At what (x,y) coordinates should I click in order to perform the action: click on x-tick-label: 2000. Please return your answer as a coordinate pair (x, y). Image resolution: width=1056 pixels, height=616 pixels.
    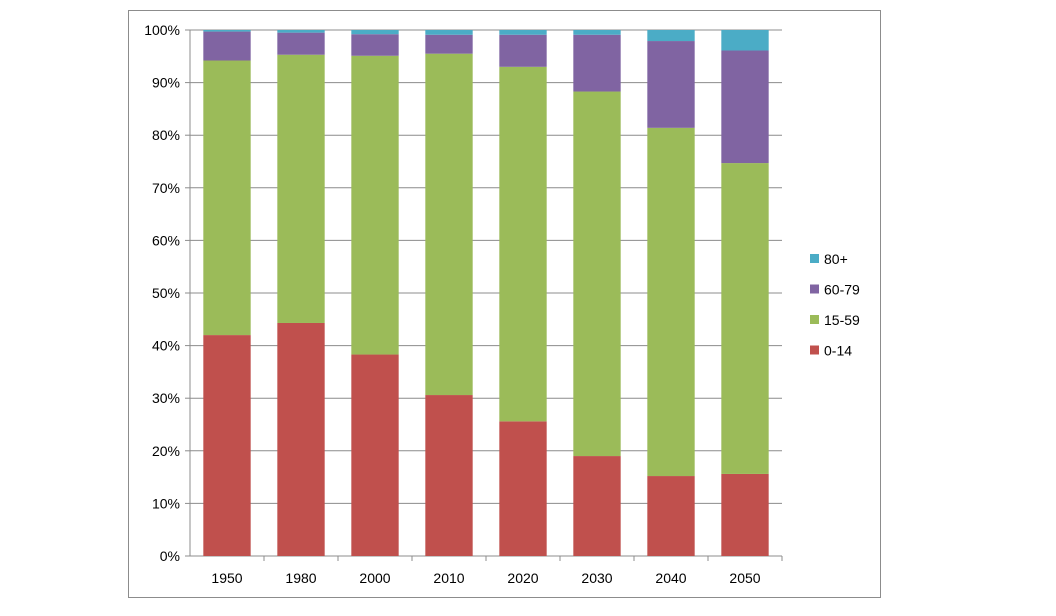
    Looking at the image, I should click on (374, 578).